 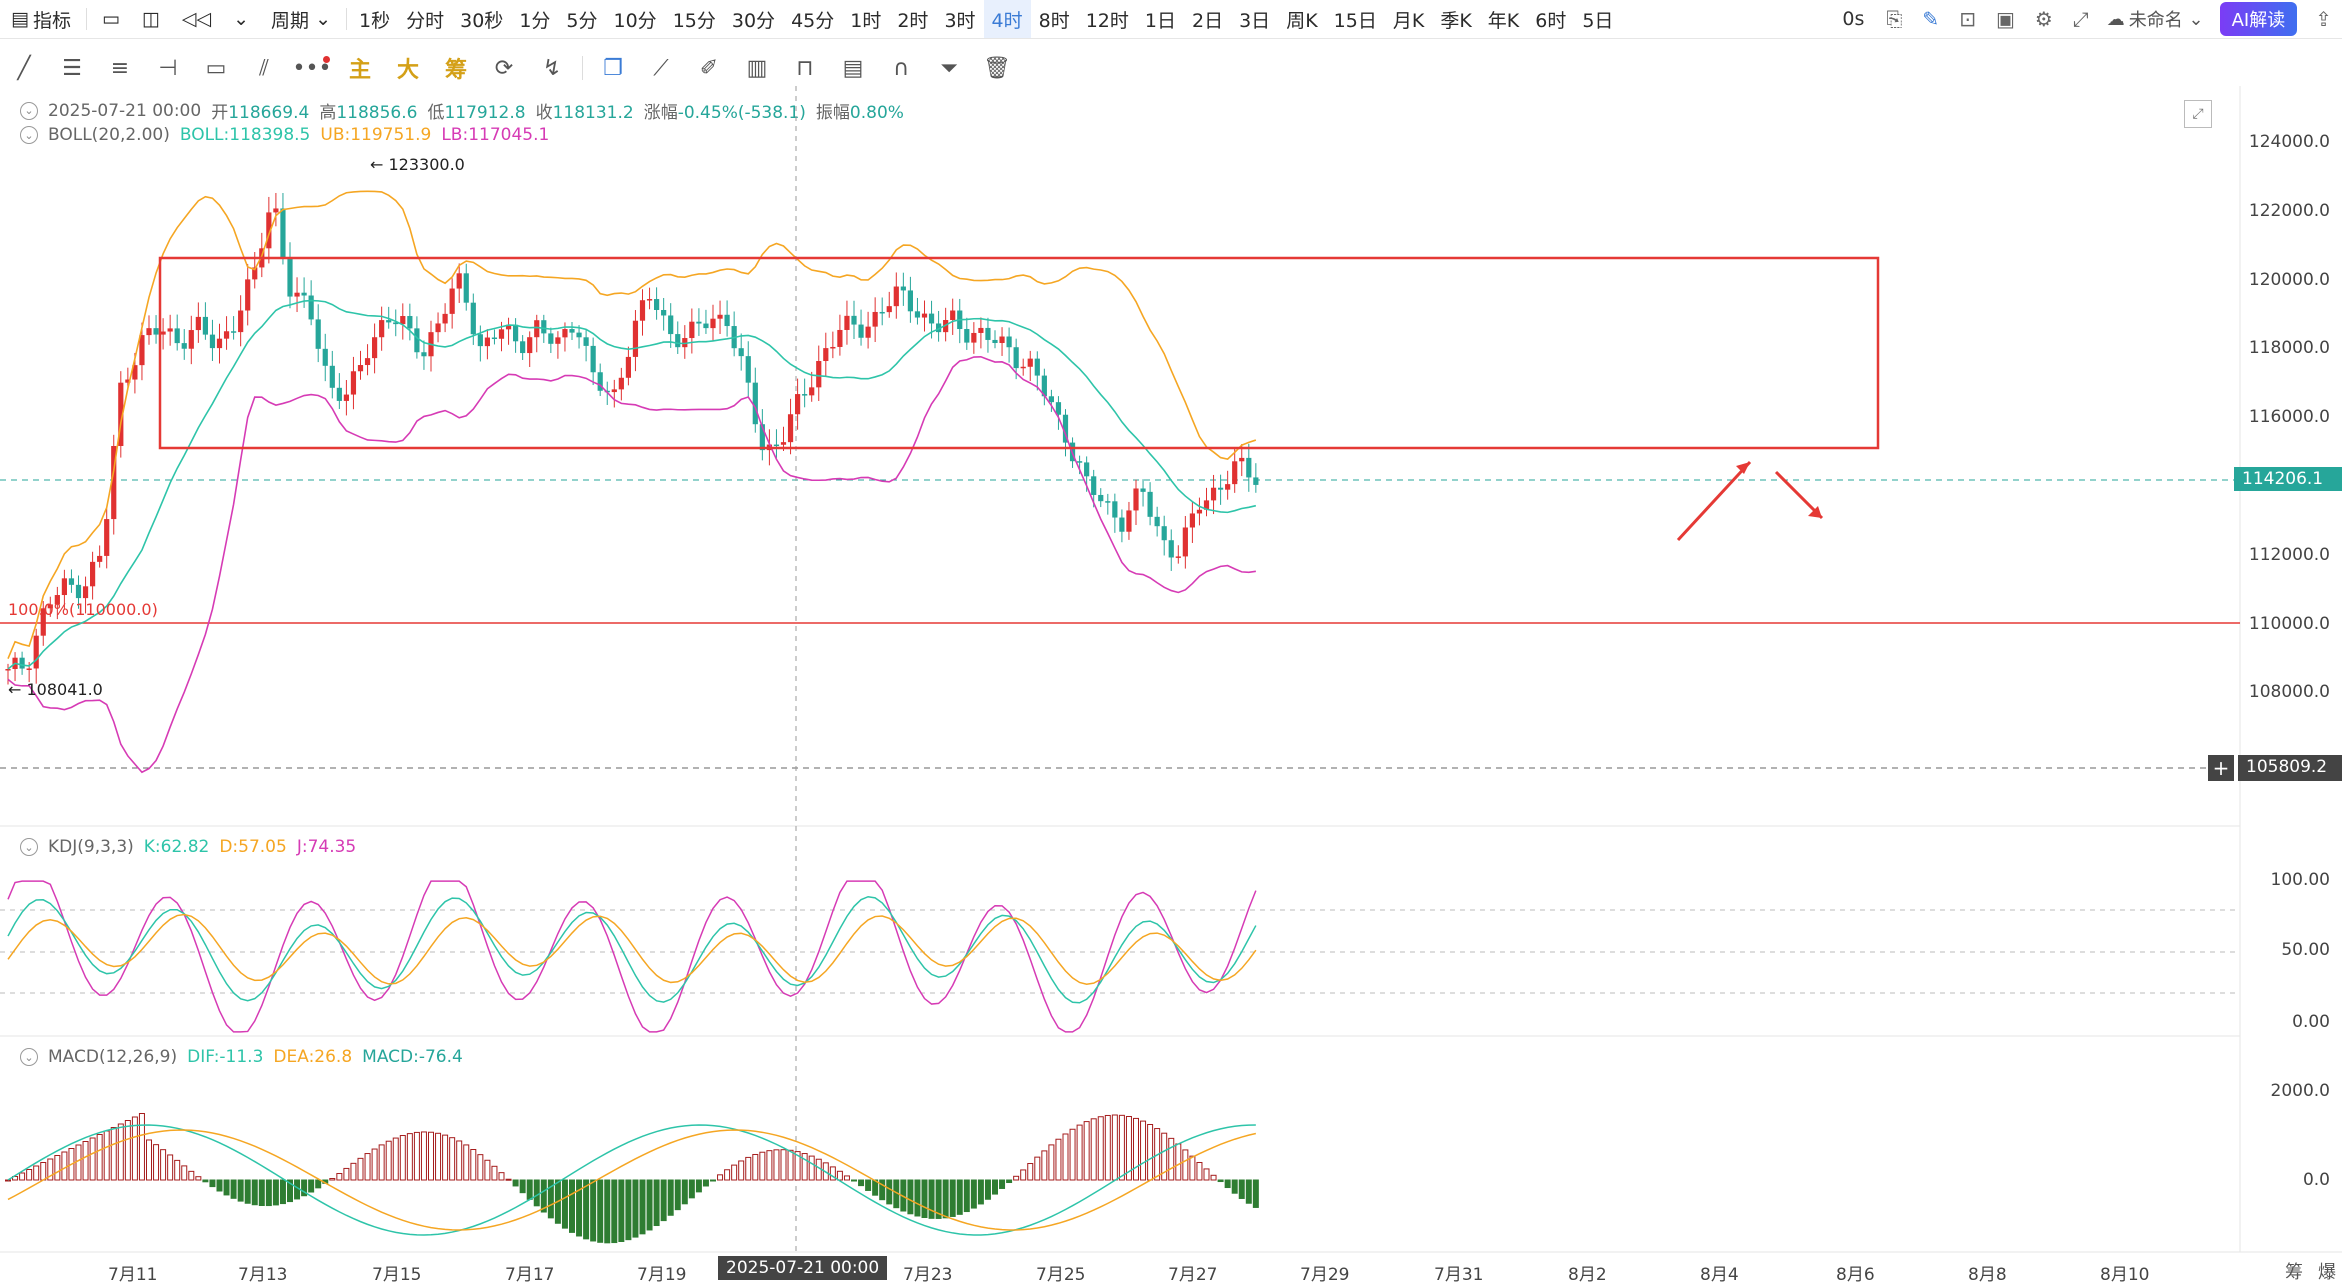 What do you see at coordinates (2275, 768) in the screenshot?
I see `cursor-price-tag: + 105809.2` at bounding box center [2275, 768].